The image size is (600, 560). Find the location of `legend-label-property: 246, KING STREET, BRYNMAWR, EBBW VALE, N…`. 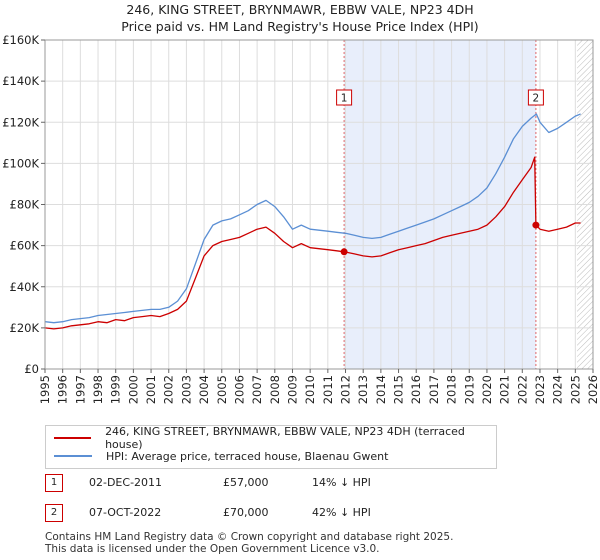

legend-label-property: 246, KING STREET, BRYNMAWR, EBBW VALE, N… is located at coordinates (285, 438).